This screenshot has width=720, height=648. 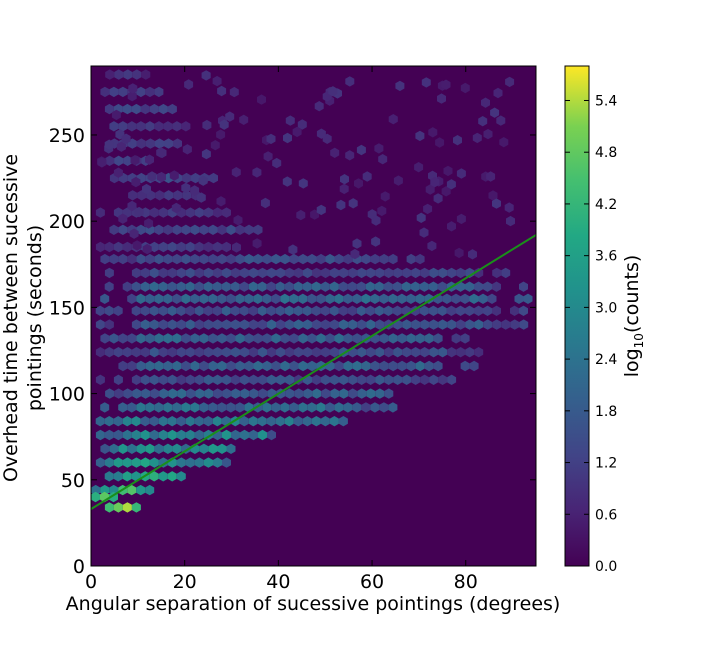 What do you see at coordinates (73, 481) in the screenshot?
I see `y-tick-label: 50` at bounding box center [73, 481].